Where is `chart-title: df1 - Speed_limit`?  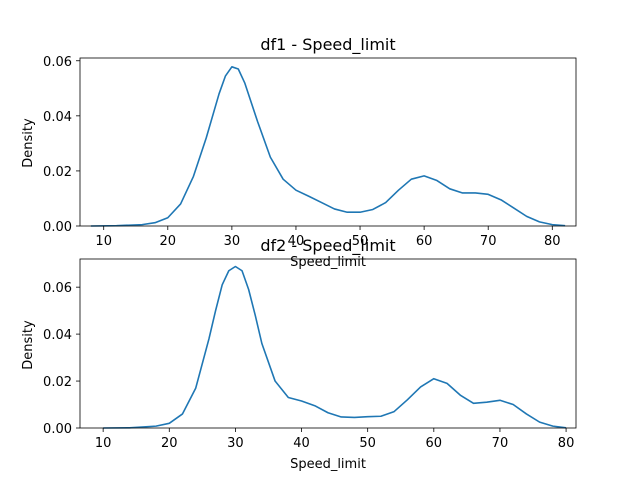
chart-title: df1 - Speed_limit is located at coordinates (327, 45).